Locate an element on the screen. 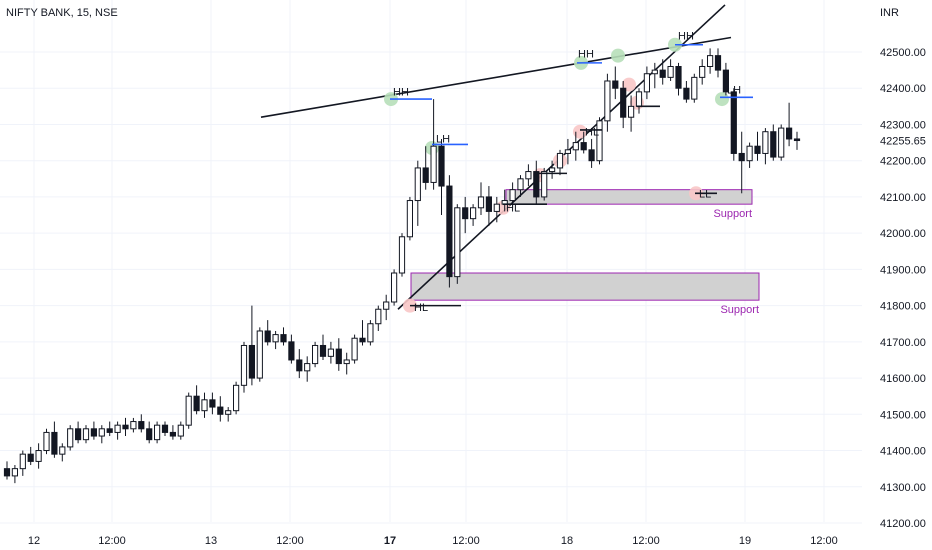  x-tick-label: 12:00 is located at coordinates (824, 541).